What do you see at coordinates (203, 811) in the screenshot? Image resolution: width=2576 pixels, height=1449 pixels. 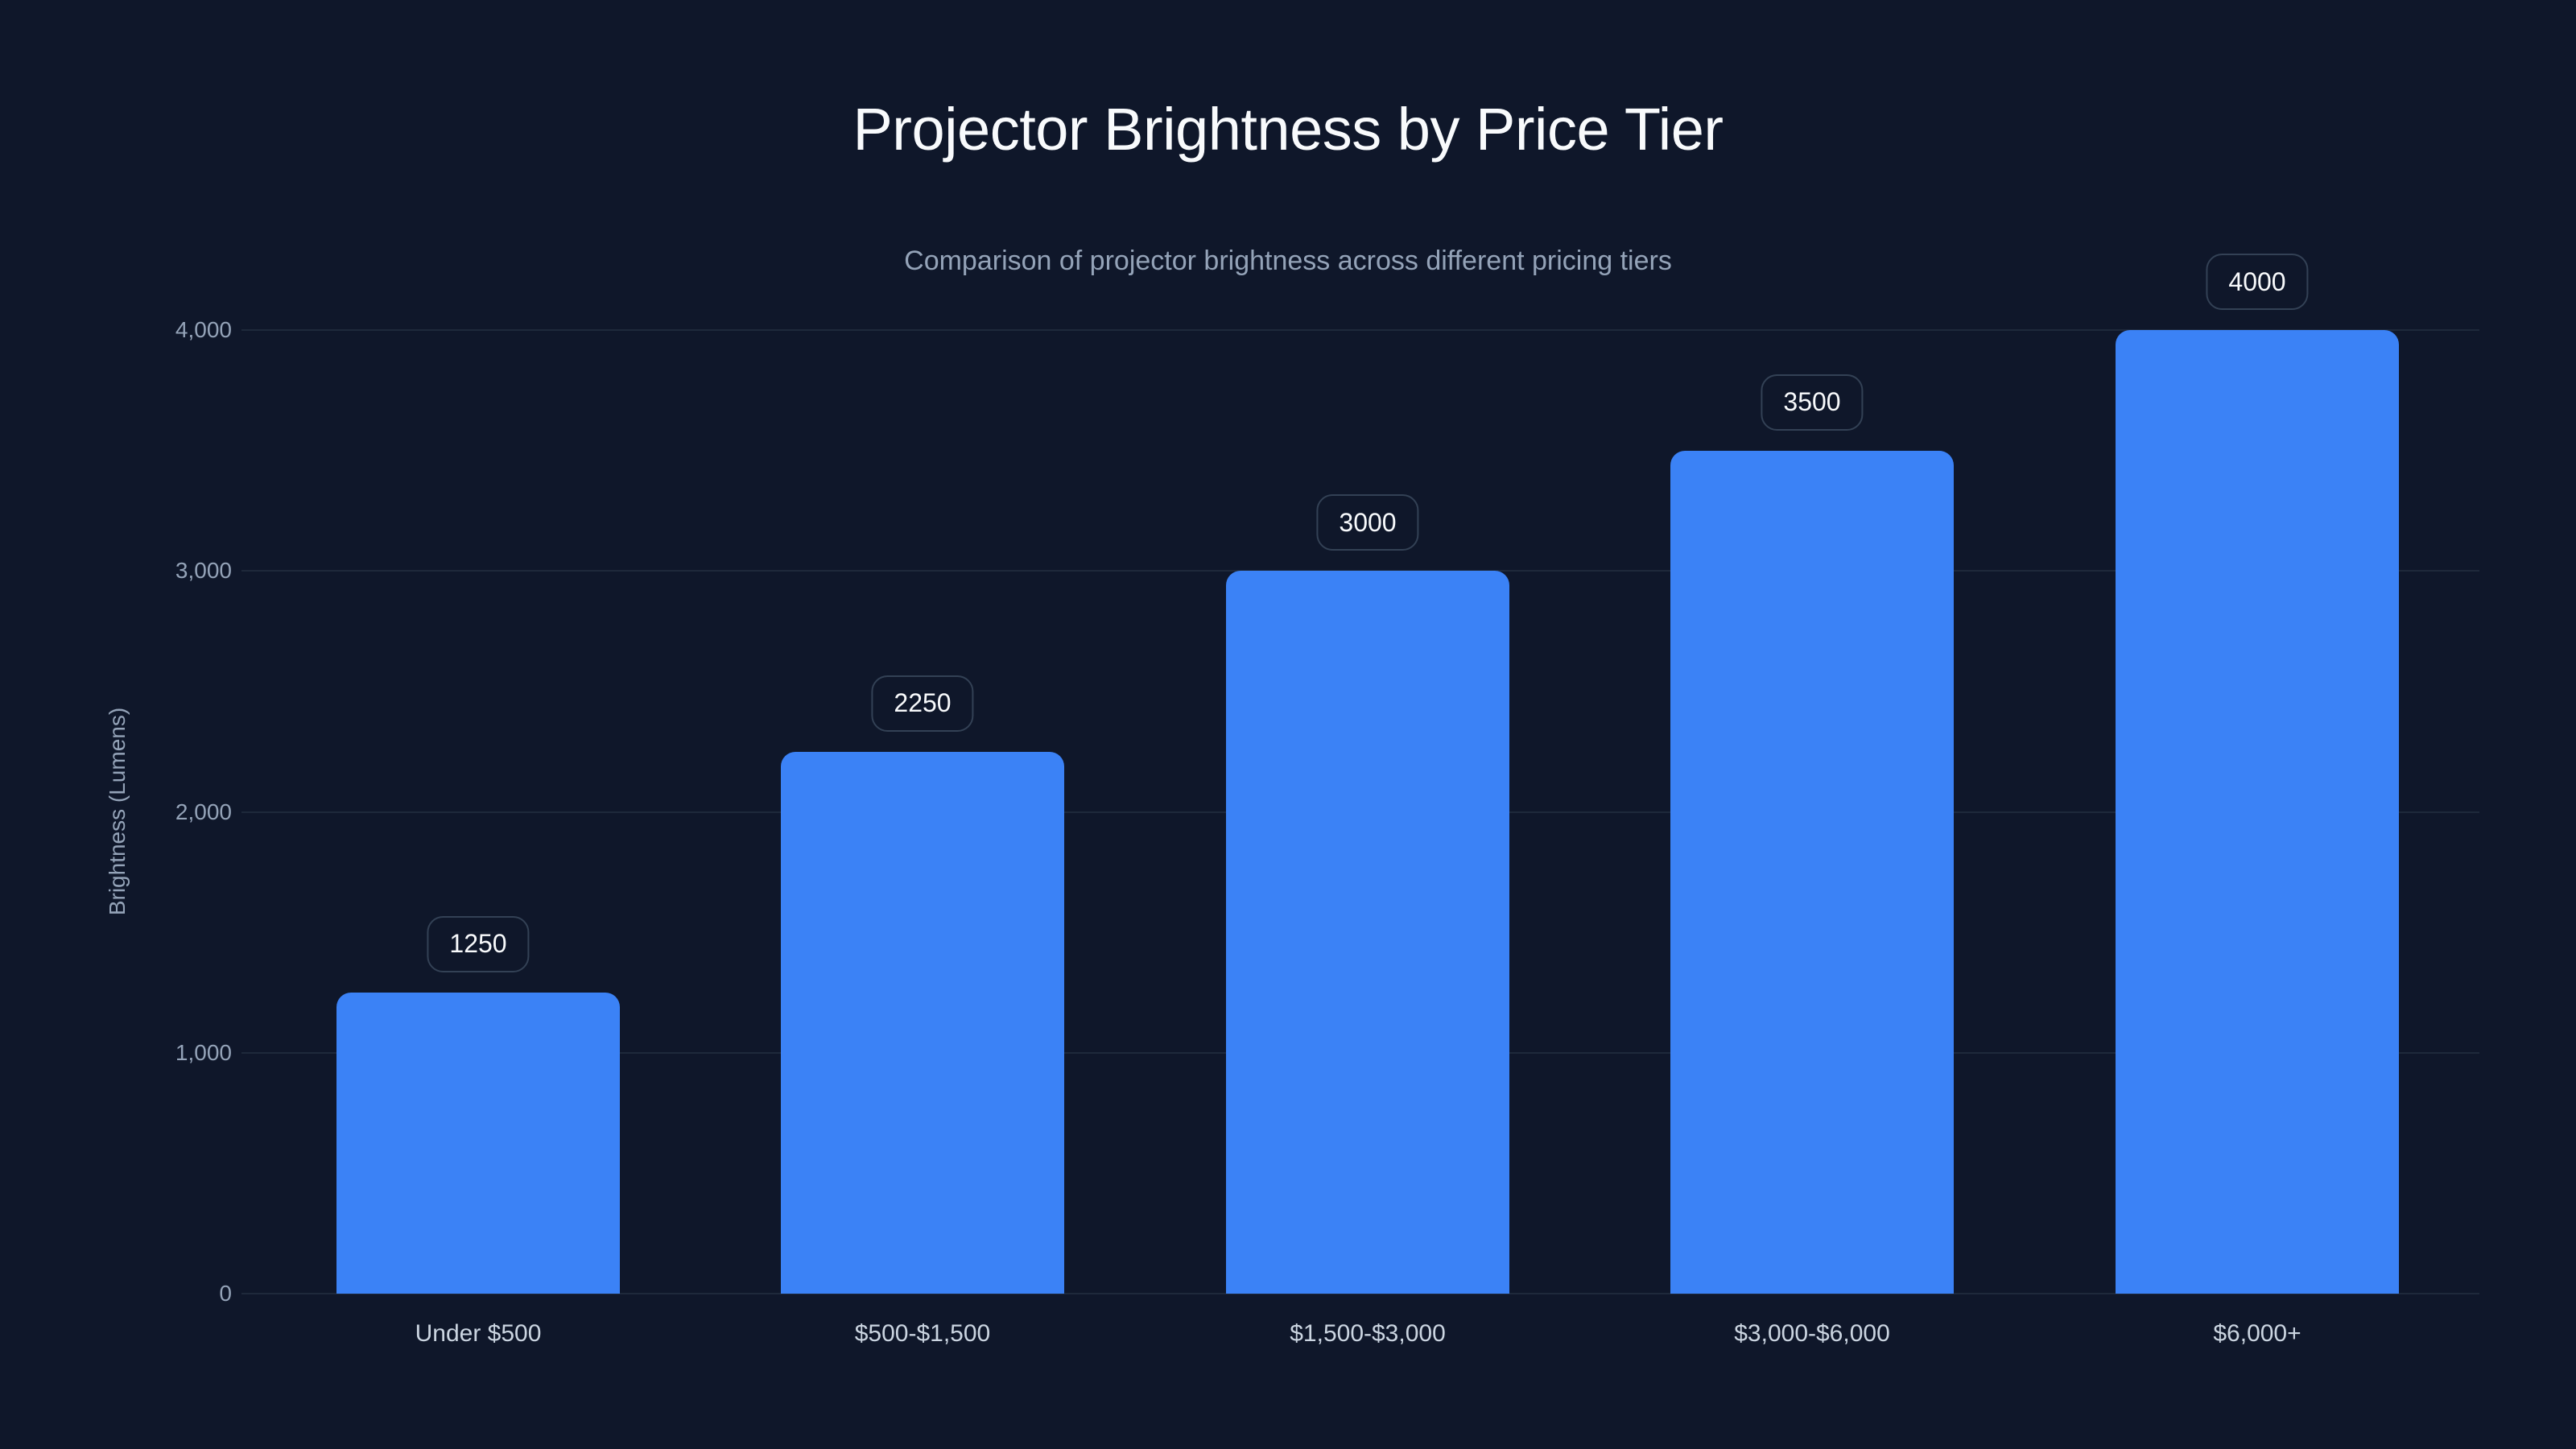 I see `y-tick-label: 2,000` at bounding box center [203, 811].